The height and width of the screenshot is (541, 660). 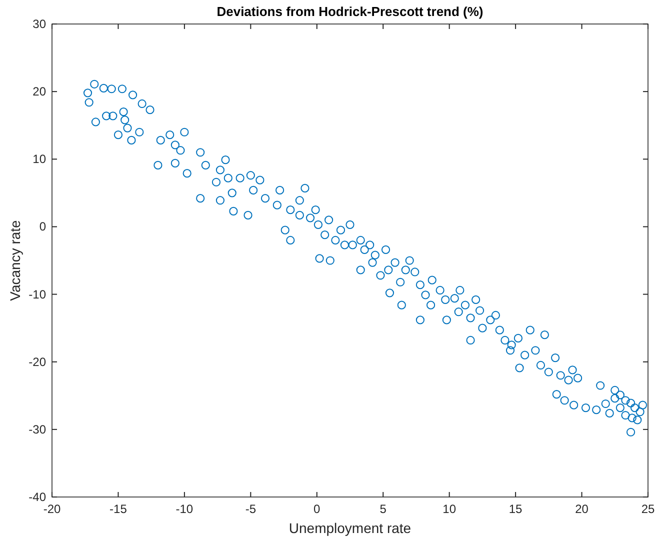 What do you see at coordinates (515, 509) in the screenshot?
I see `x-tick-label: 15` at bounding box center [515, 509].